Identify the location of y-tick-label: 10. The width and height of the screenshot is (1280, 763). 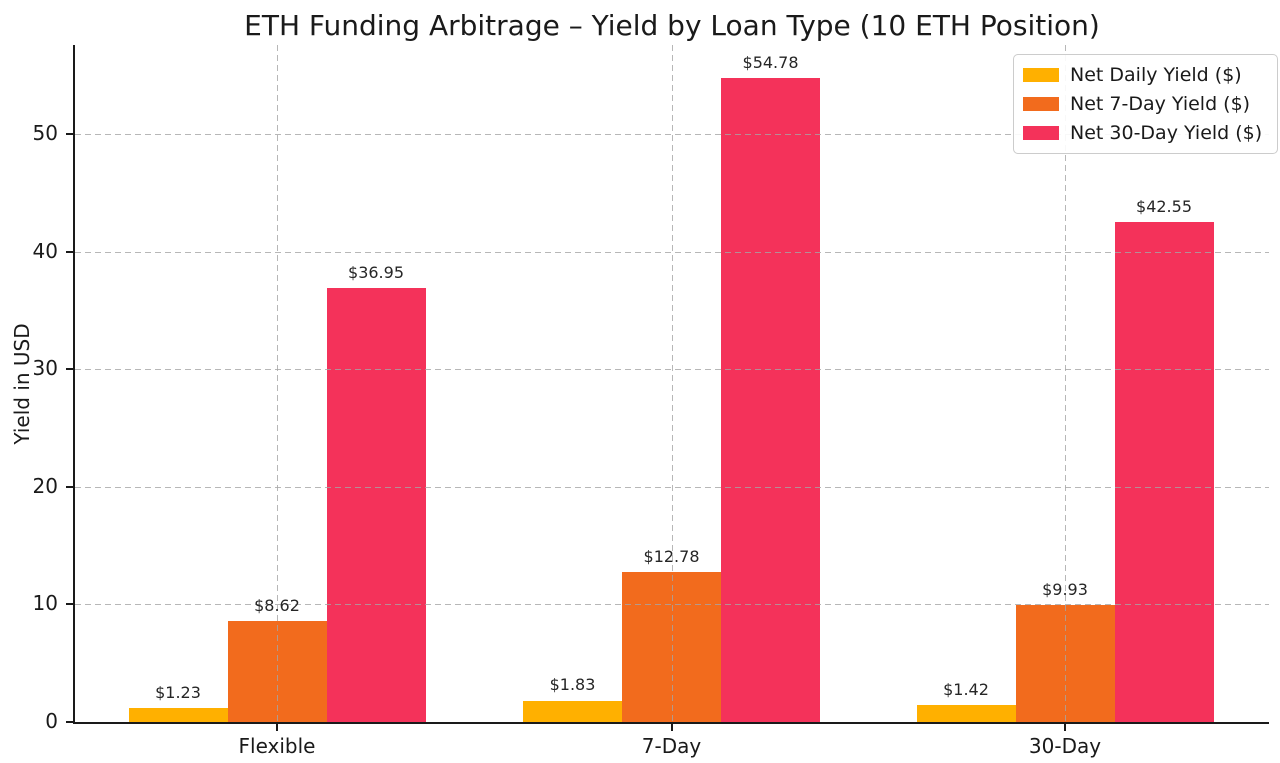
(45, 603).